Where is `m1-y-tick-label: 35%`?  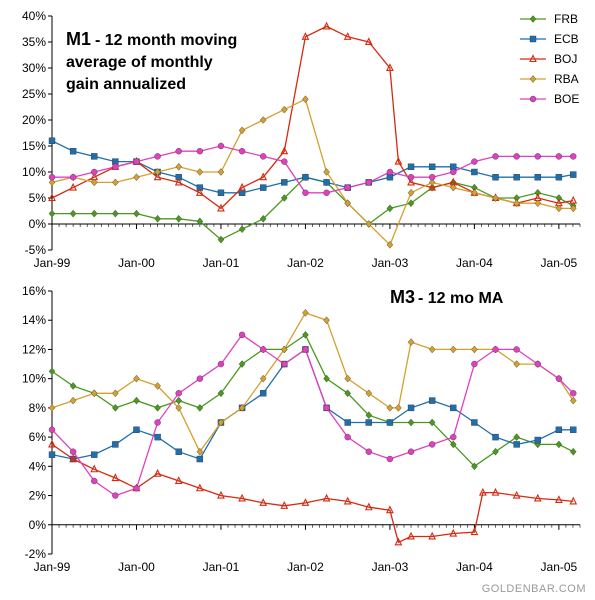
m1-y-tick-label: 35% is located at coordinates (34, 42).